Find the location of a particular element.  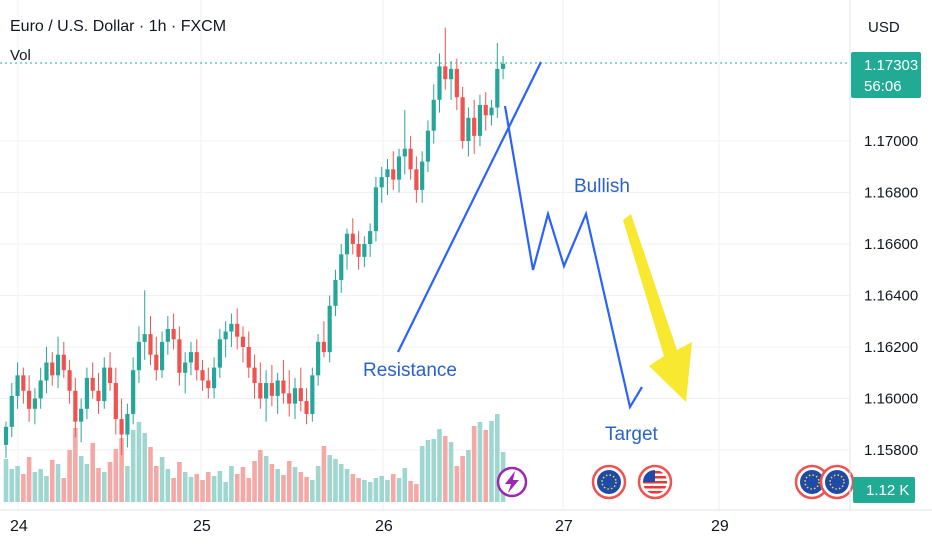

time-label: 25 is located at coordinates (202, 526).